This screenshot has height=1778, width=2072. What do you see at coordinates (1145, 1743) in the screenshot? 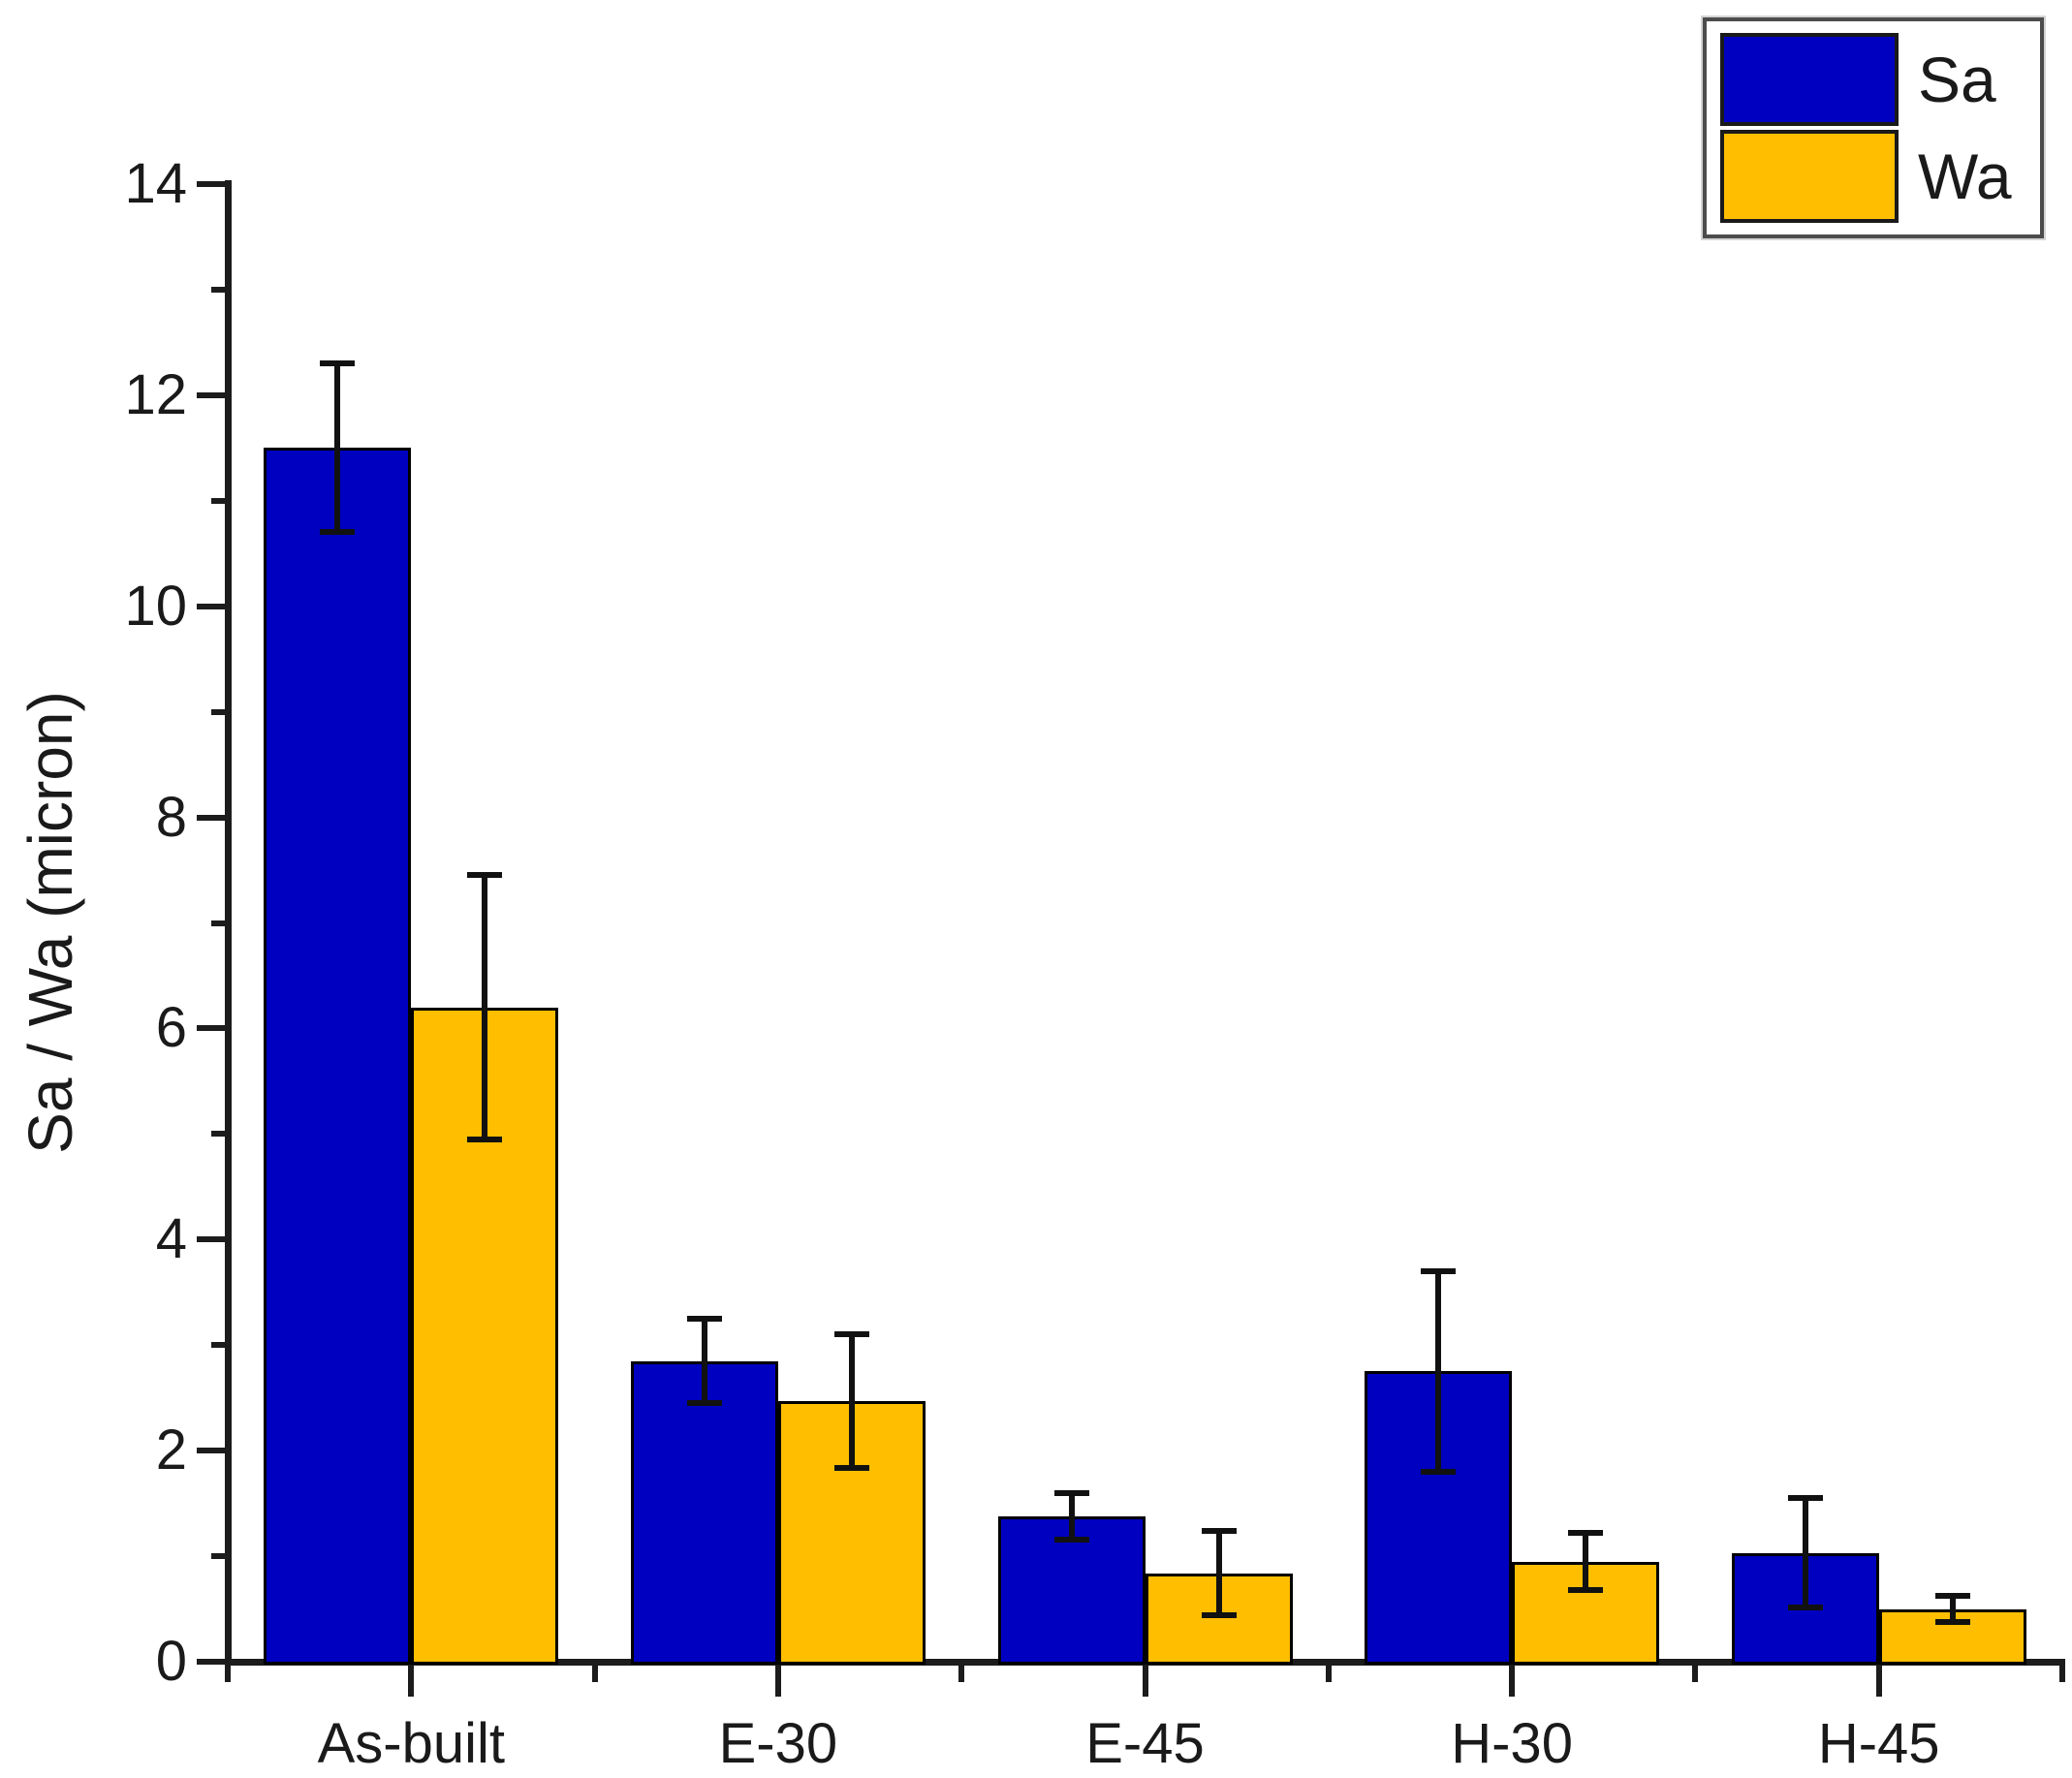
I see `x-tick-label: E-45` at bounding box center [1145, 1743].